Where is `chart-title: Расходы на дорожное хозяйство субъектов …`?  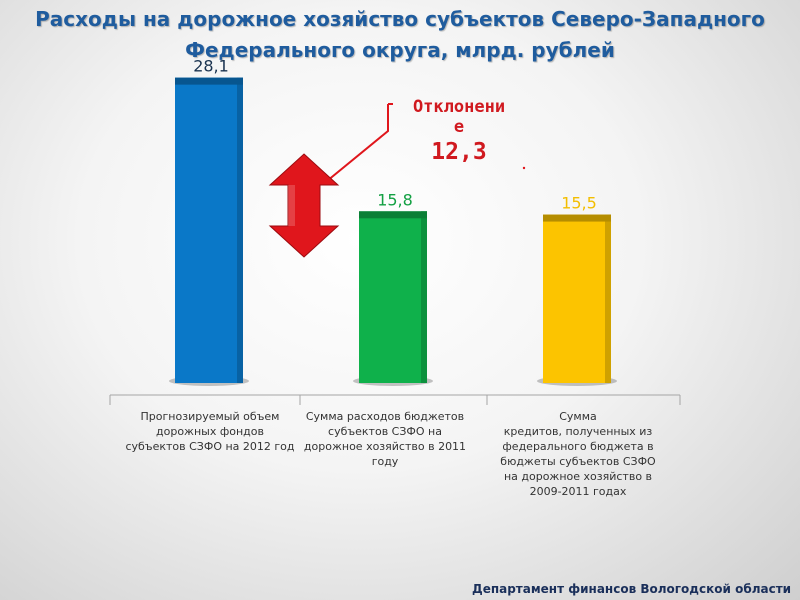 chart-title: Расходы на дорожное хозяйство субъектов … is located at coordinates (400, 35).